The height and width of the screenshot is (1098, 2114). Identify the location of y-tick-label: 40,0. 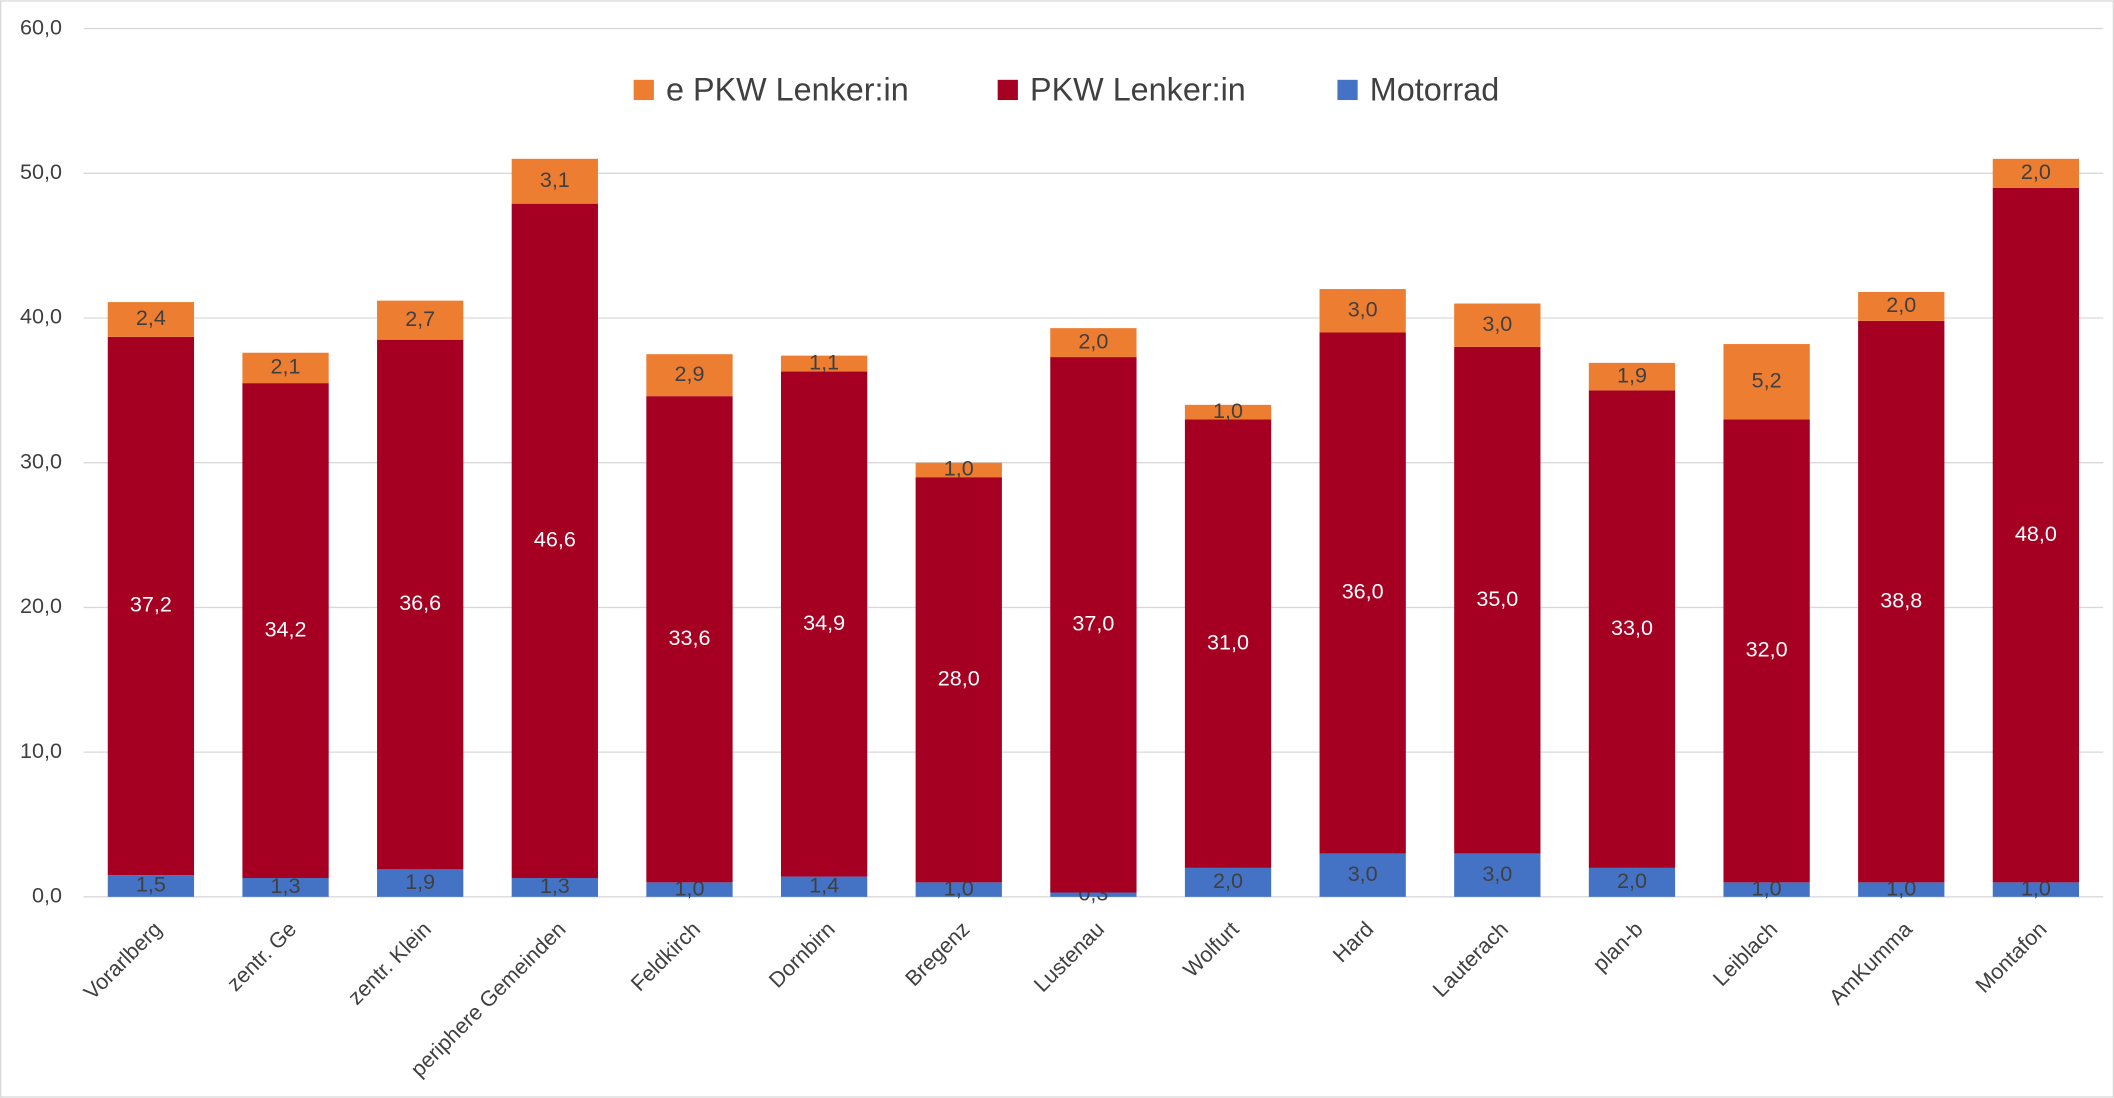
(41, 316).